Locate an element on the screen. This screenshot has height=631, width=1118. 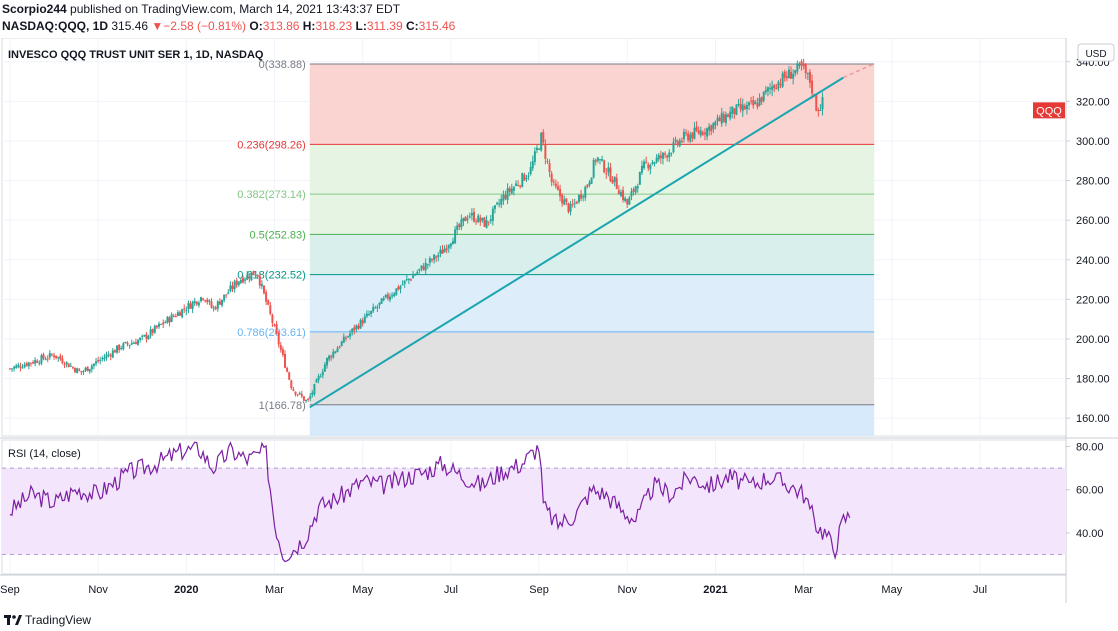
low-value: 311.39 is located at coordinates (384, 26).